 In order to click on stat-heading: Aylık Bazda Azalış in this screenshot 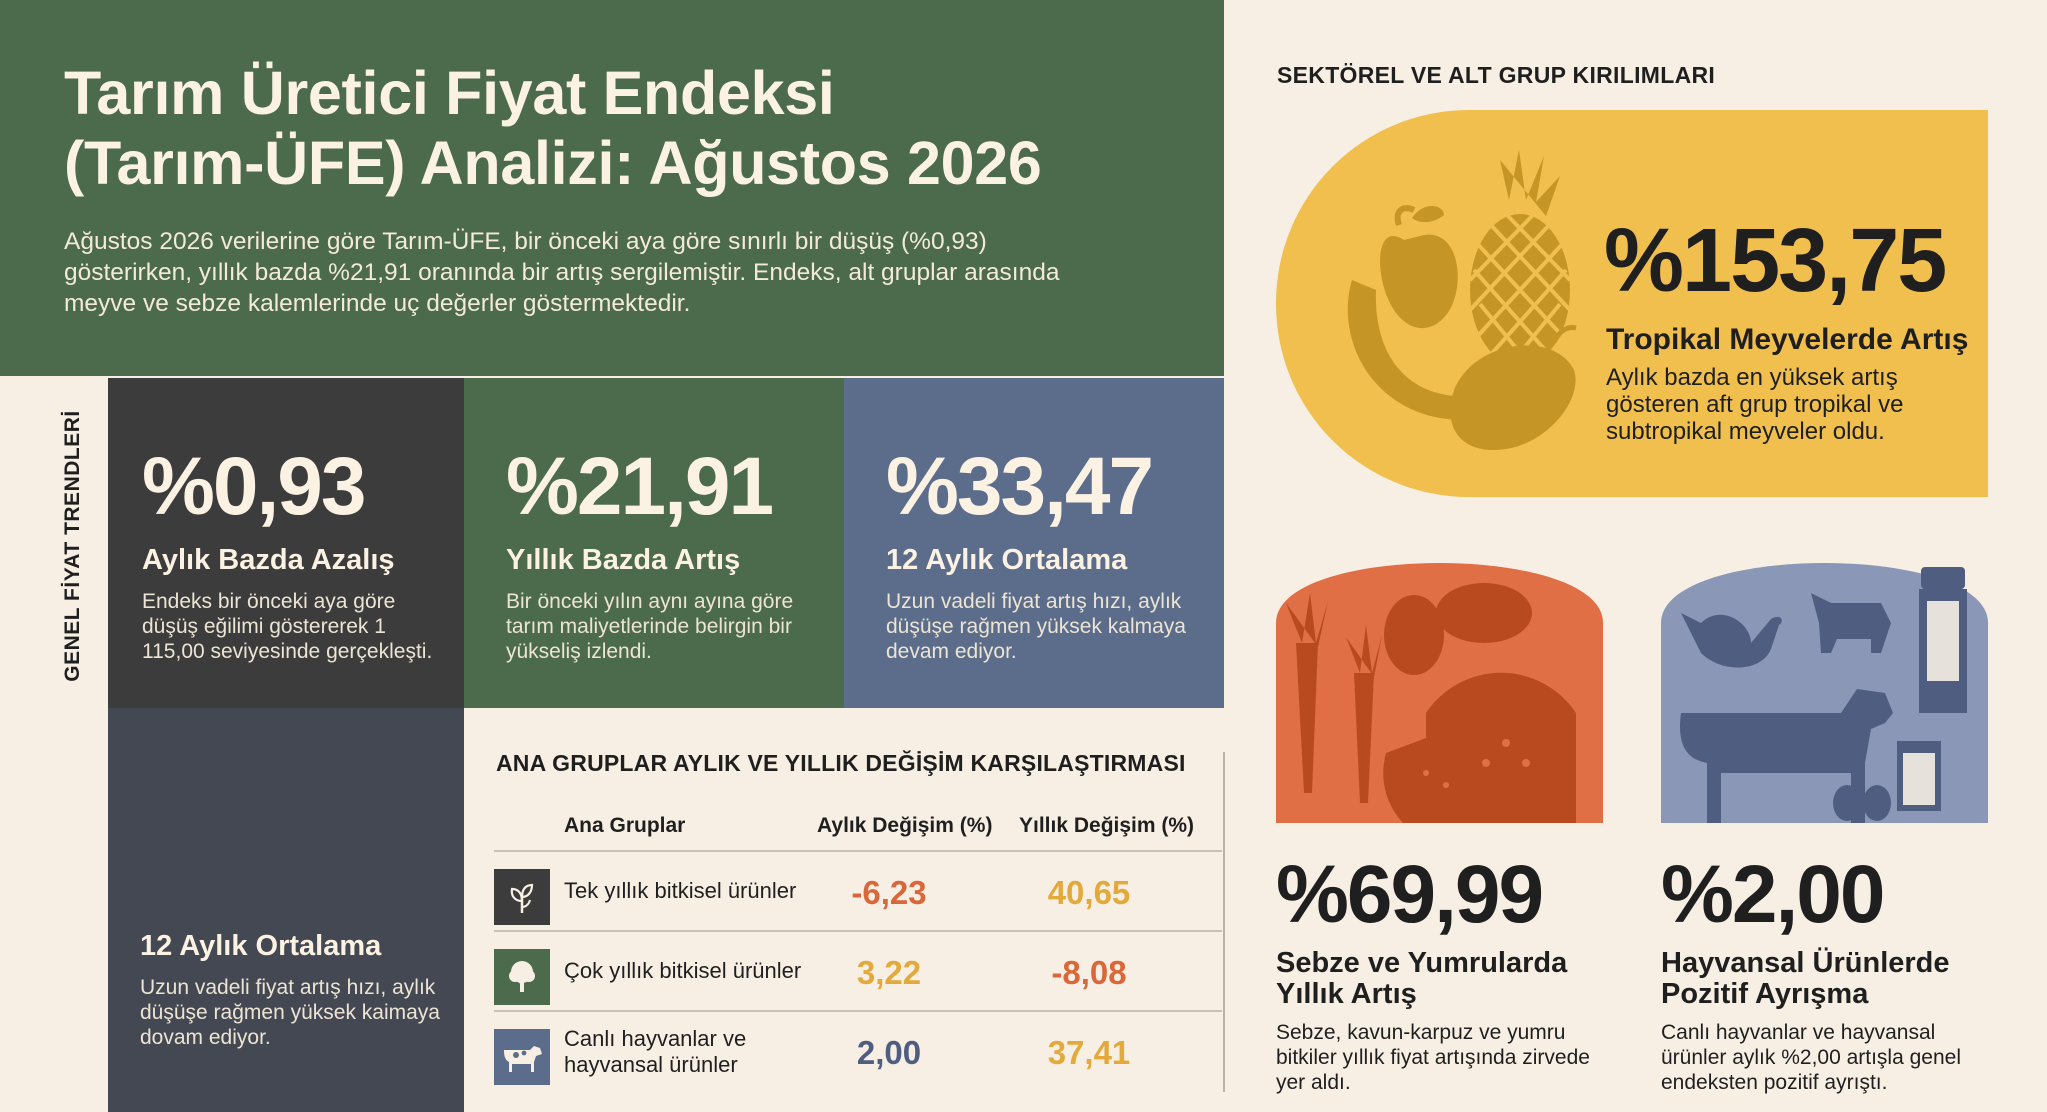, I will do `click(268, 560)`.